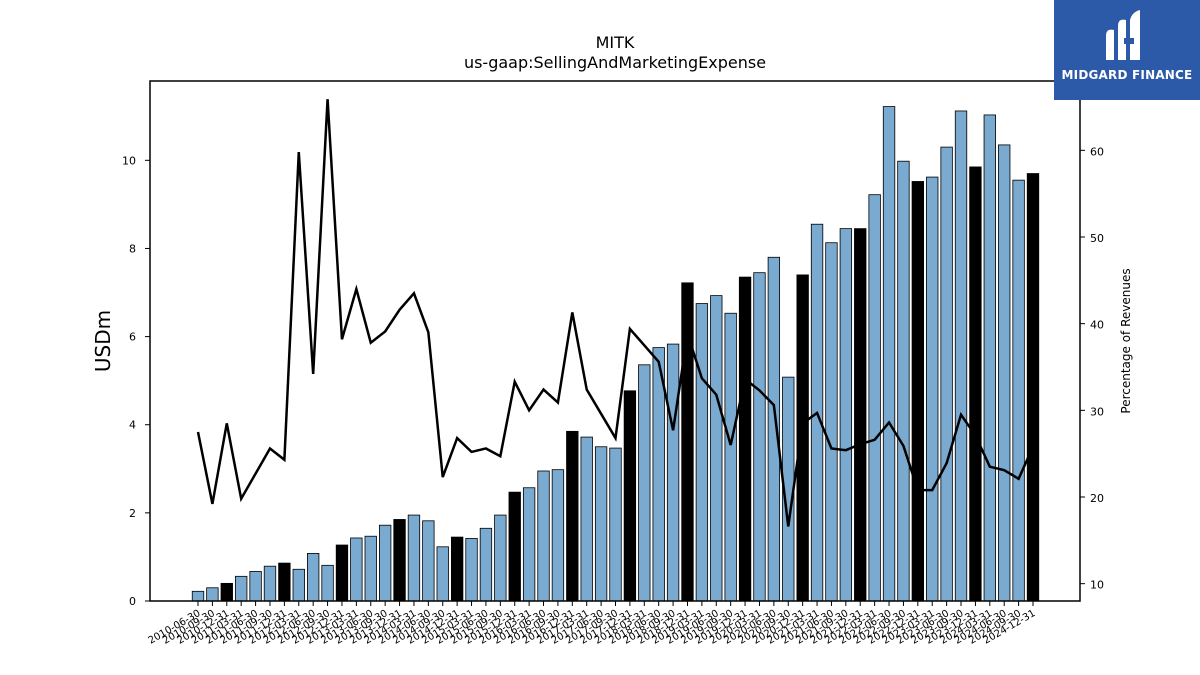 The height and width of the screenshot is (675, 1200). I want to click on y-right-tick-label: 30, so click(1097, 411).